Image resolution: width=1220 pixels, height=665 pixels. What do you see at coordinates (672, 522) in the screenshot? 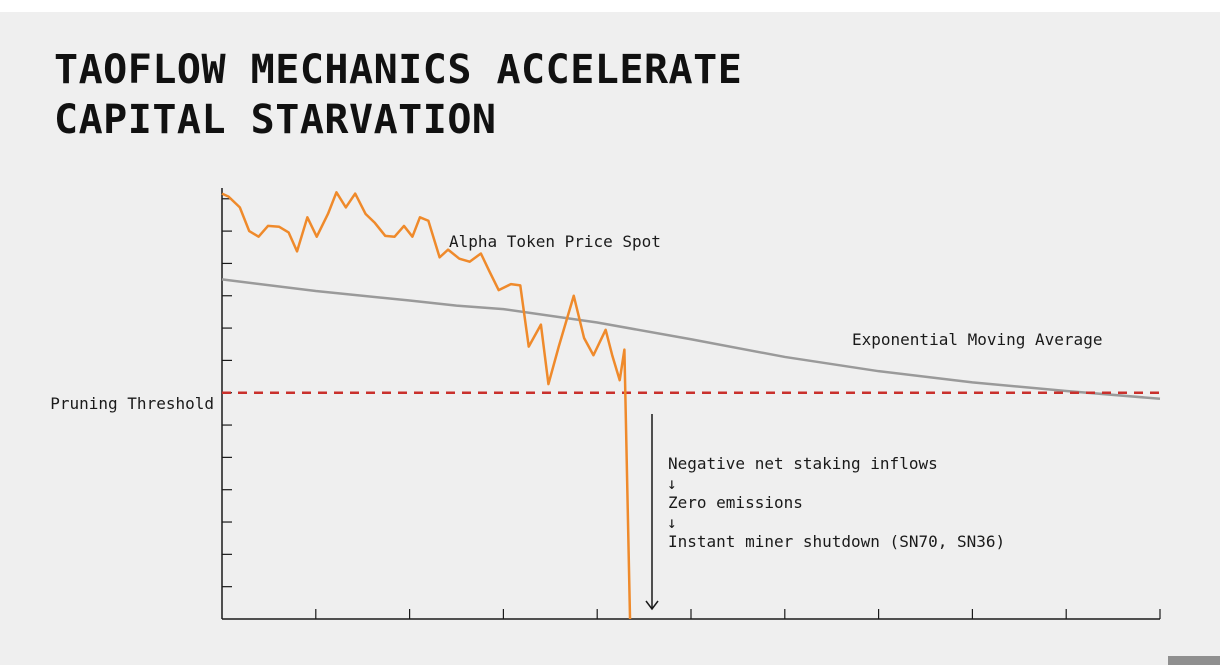
I see `step-arrow-2: ↓` at bounding box center [672, 522].